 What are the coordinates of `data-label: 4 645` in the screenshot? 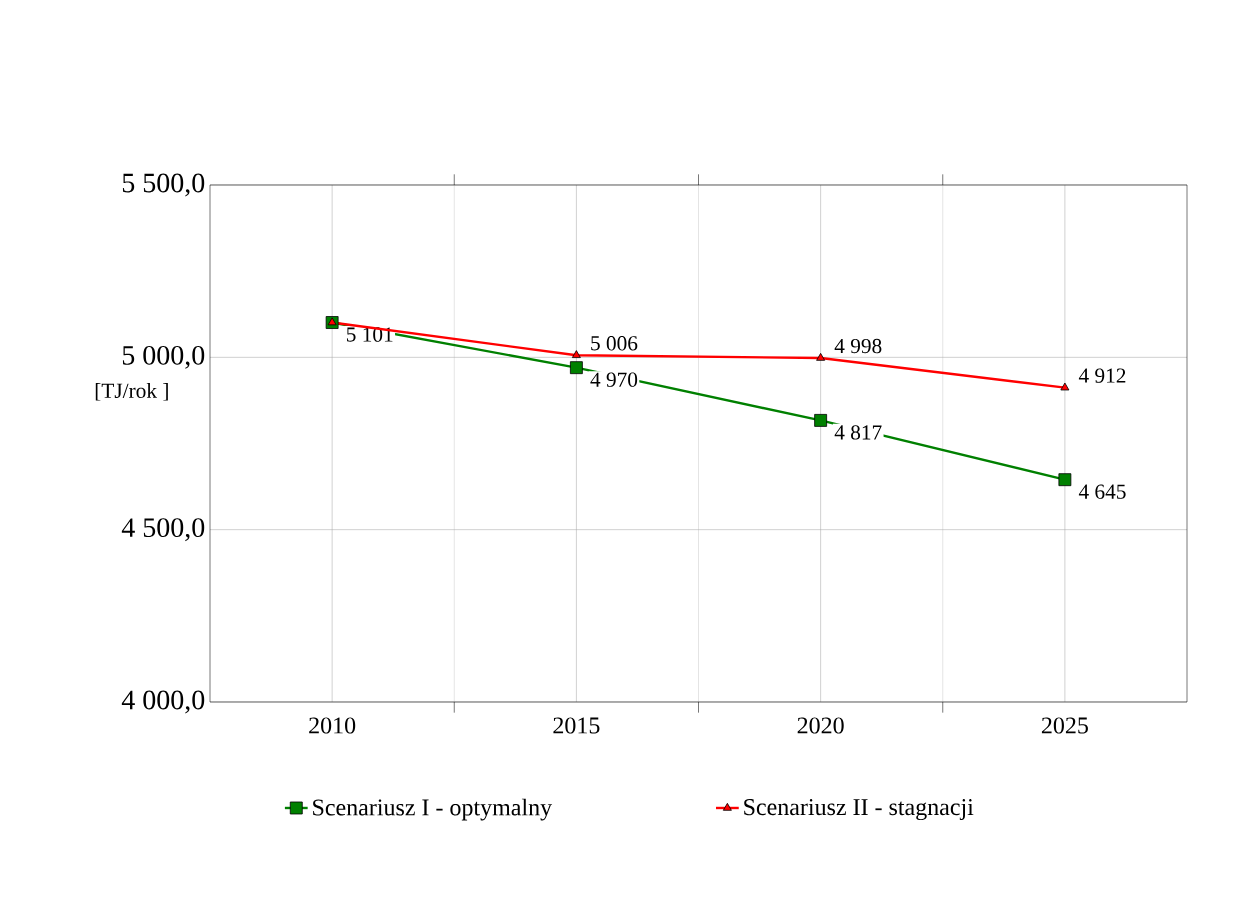 It's located at (1102, 491).